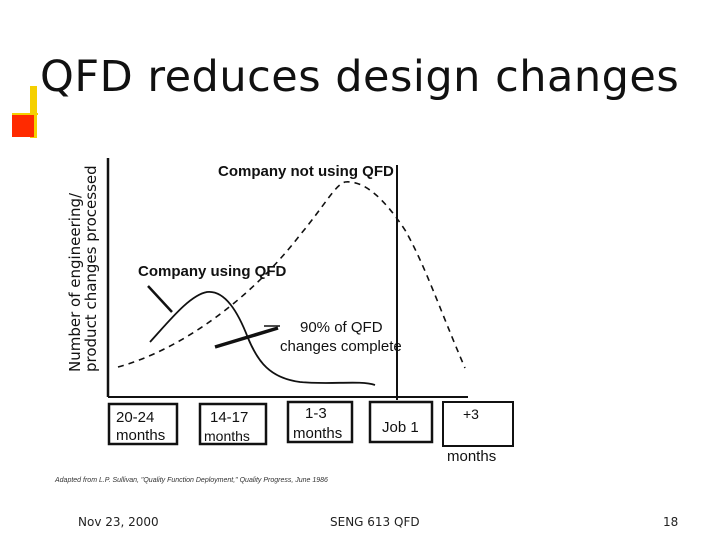  Describe the element at coordinates (75, 282) in the screenshot. I see `y-axis-label-line1: Number of engineering/` at that location.